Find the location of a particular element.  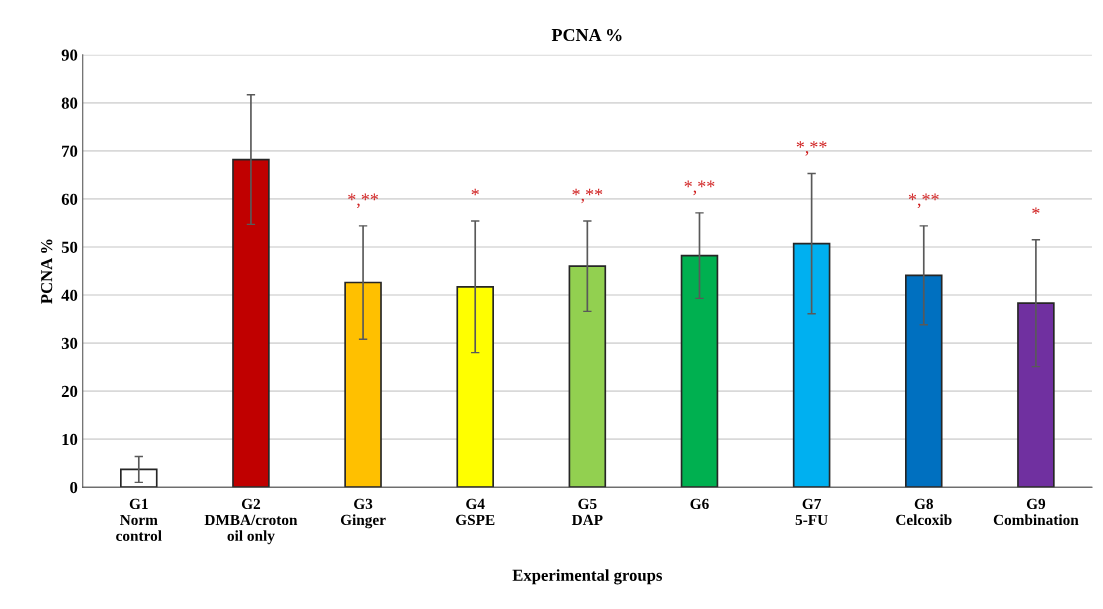

x-tick-label: G2 DMBA/croton oil only is located at coordinates (251, 521).